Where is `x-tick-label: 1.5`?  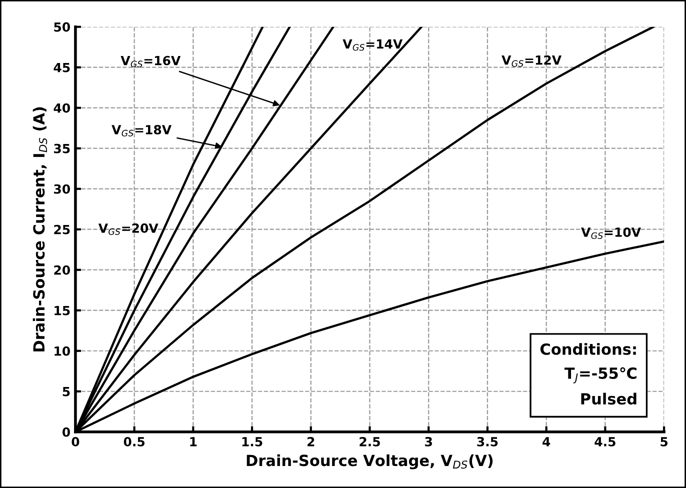 x-tick-label: 1.5 is located at coordinates (252, 441).